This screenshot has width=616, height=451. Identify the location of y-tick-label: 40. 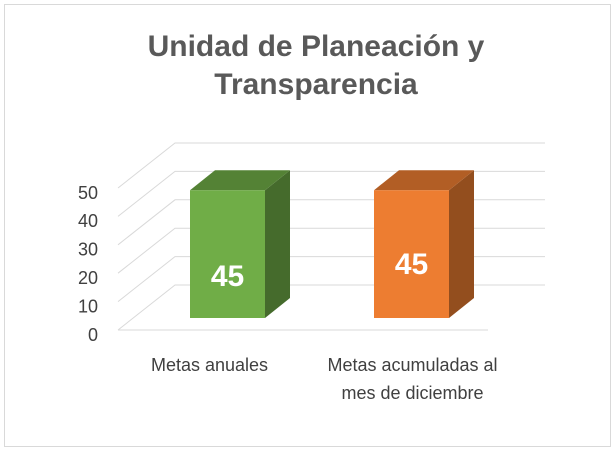
(88, 221).